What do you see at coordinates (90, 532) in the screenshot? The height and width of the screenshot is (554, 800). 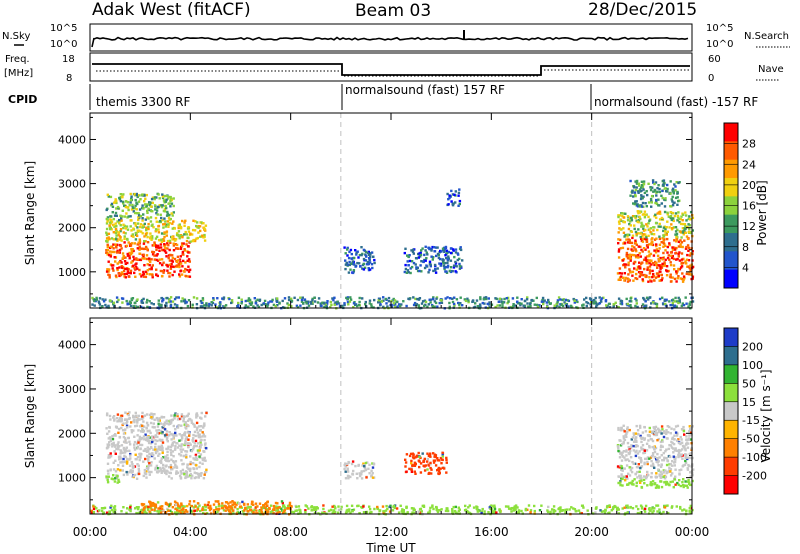 I see `x-tick-label: 00:00` at bounding box center [90, 532].